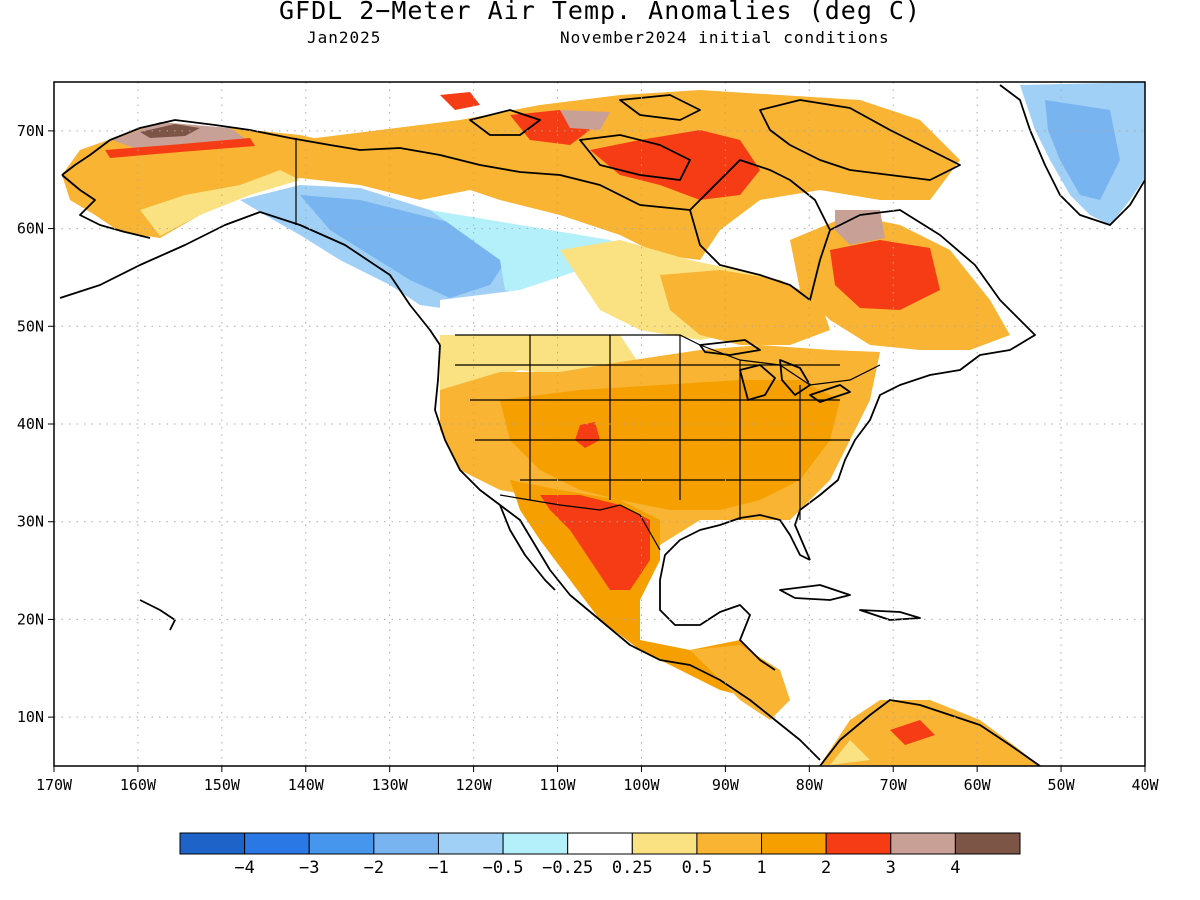 This screenshot has height=900, width=1200. Describe the element at coordinates (344, 37) in the screenshot. I see `valid-month: Jan2025` at that location.